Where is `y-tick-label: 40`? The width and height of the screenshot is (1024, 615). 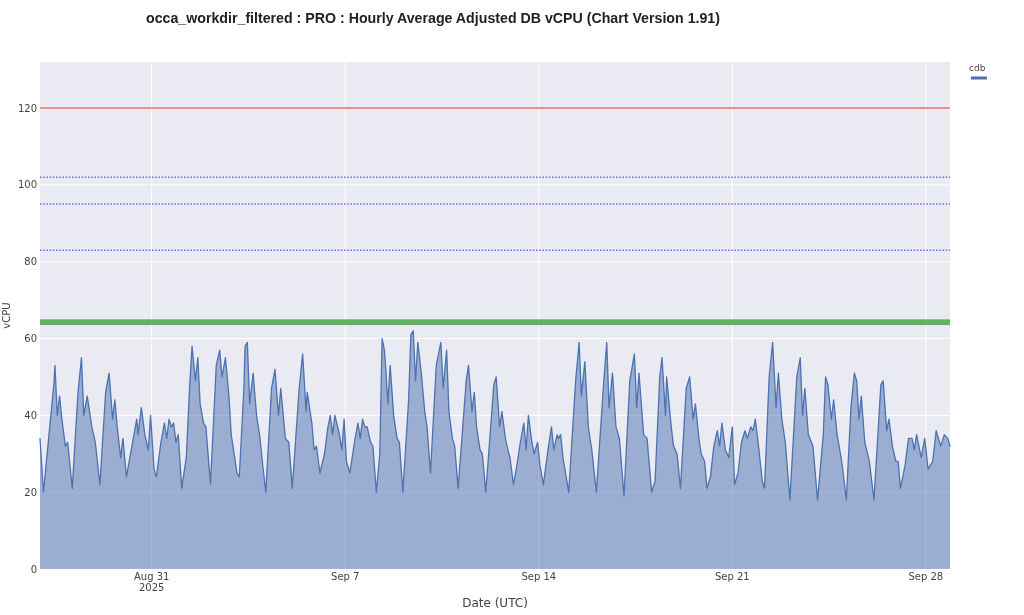
y-tick-label: 40 is located at coordinates (30, 415).